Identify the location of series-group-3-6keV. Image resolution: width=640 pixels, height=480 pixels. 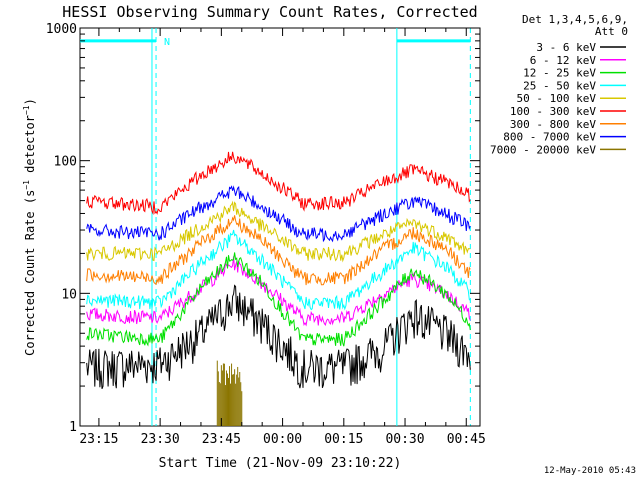
(278, 336).